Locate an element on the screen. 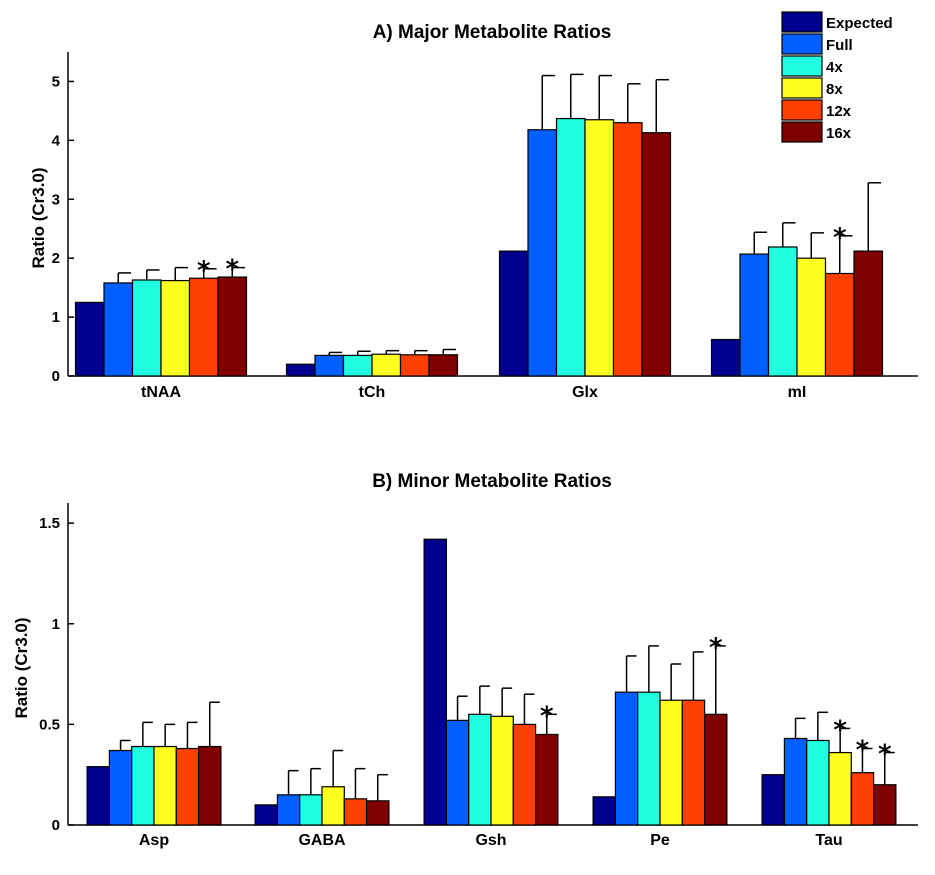 This screenshot has width=935, height=875. significance-star-tau-16x: * is located at coordinates (885, 755).